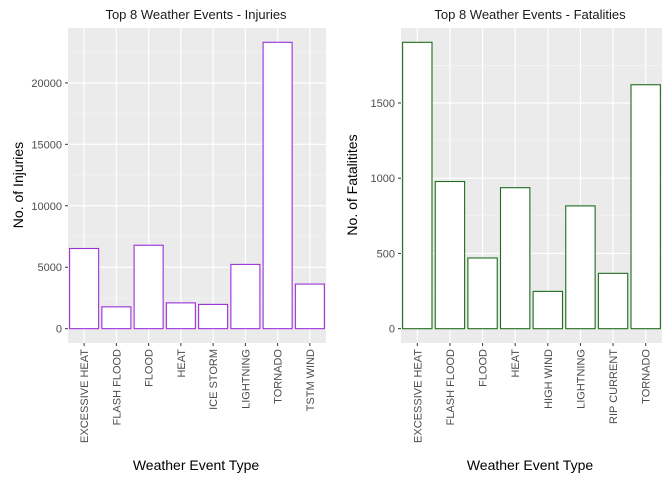 The height and width of the screenshot is (480, 672). What do you see at coordinates (392, 330) in the screenshot?
I see `fatalities-y-tick-label: 0` at bounding box center [392, 330].